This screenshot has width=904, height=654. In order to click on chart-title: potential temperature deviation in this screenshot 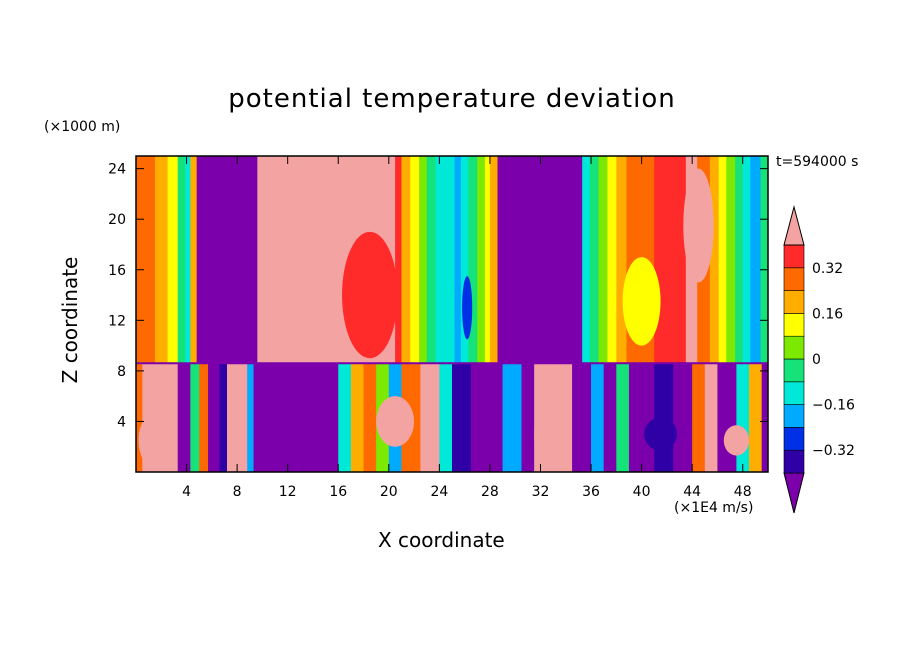, I will do `click(452, 99)`.